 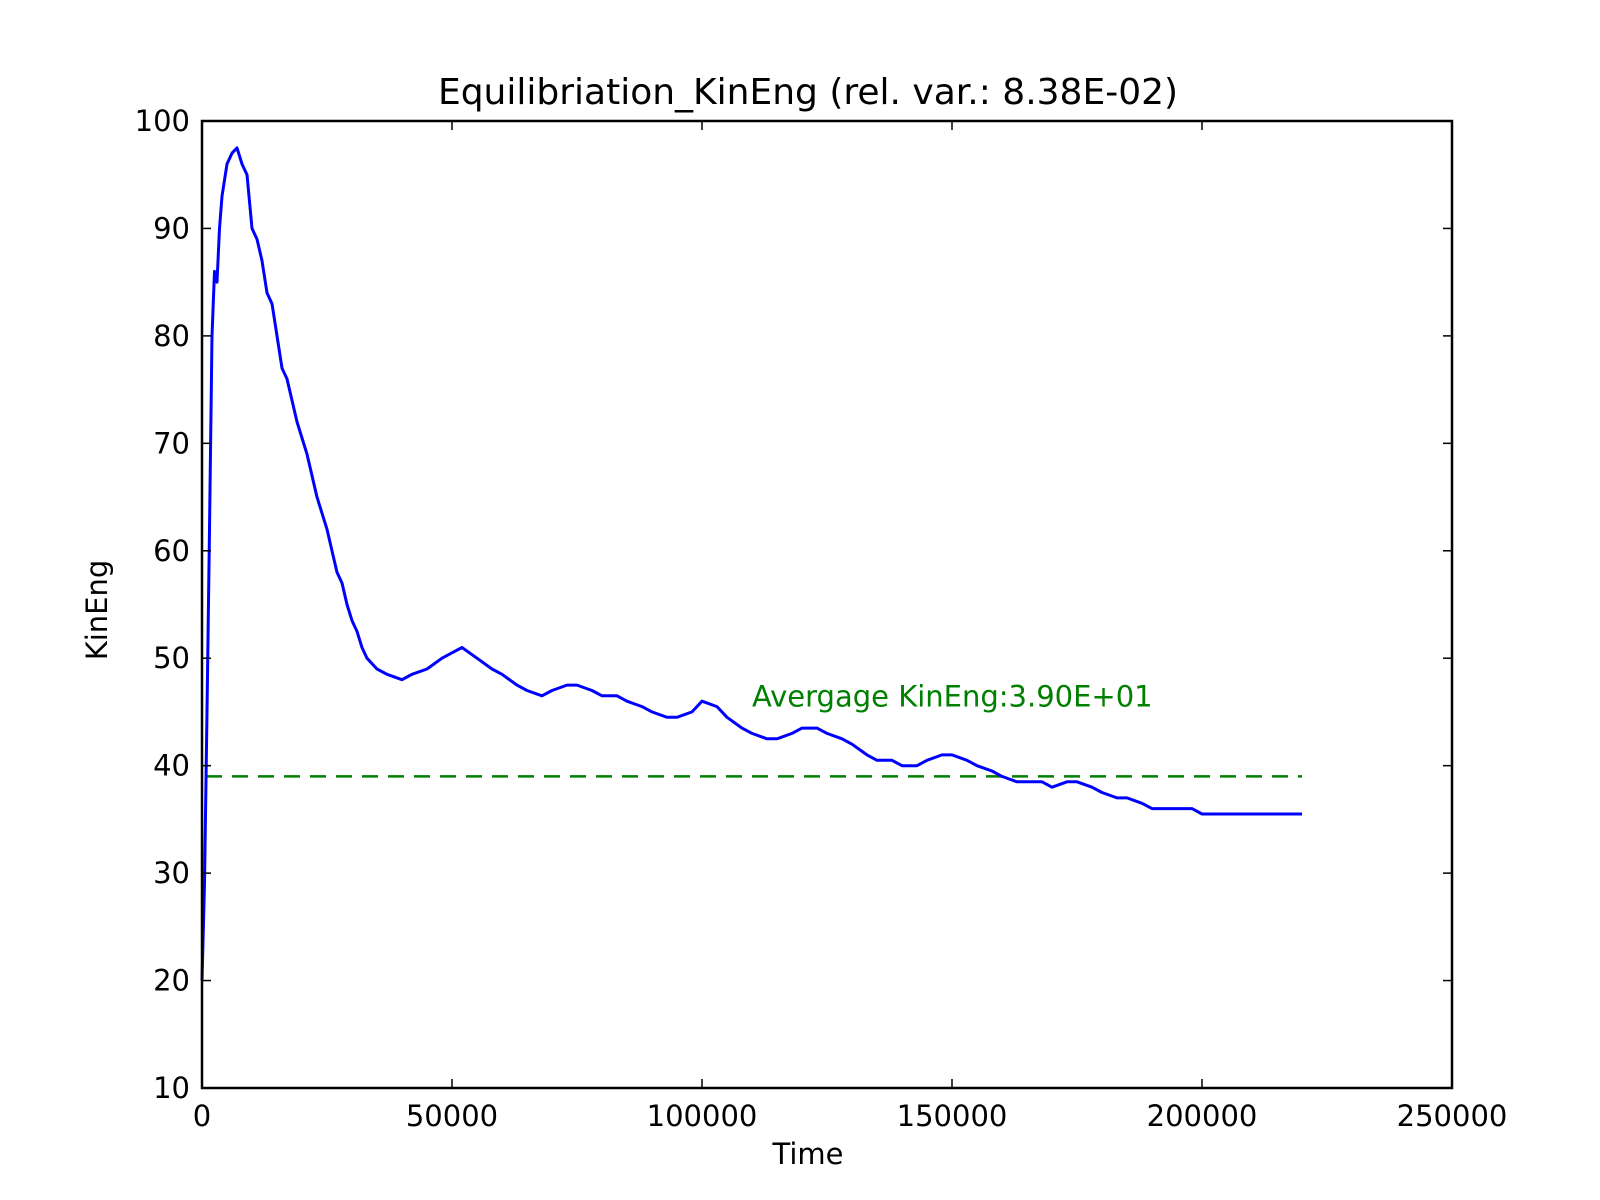 What do you see at coordinates (171, 551) in the screenshot?
I see `y-tick-label: 60` at bounding box center [171, 551].